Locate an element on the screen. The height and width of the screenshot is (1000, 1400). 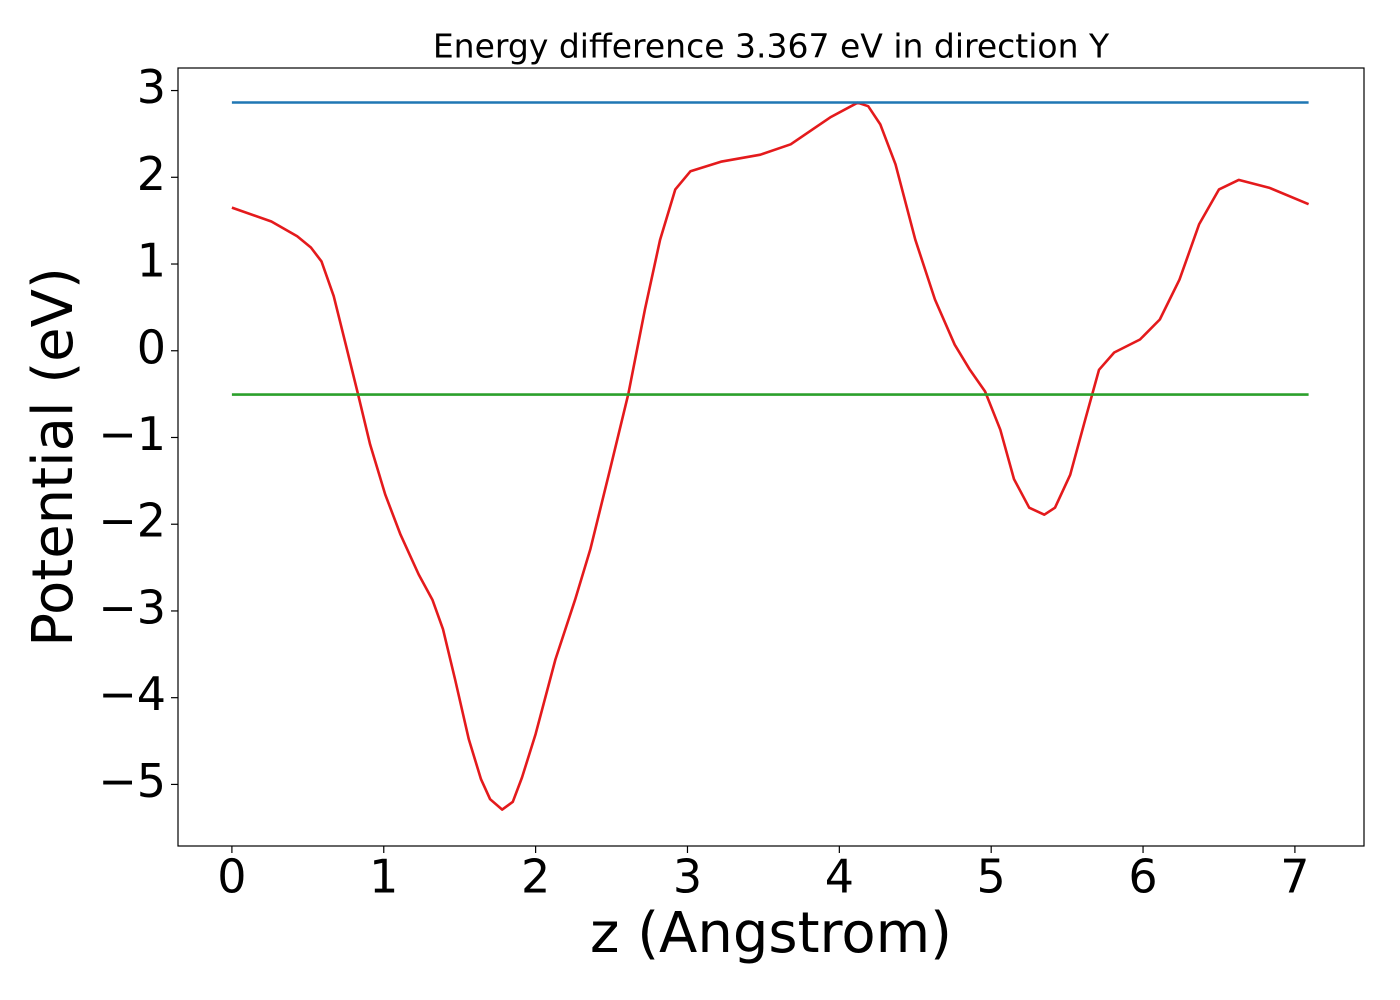
y-tick-label: −2 is located at coordinates (132, 521).